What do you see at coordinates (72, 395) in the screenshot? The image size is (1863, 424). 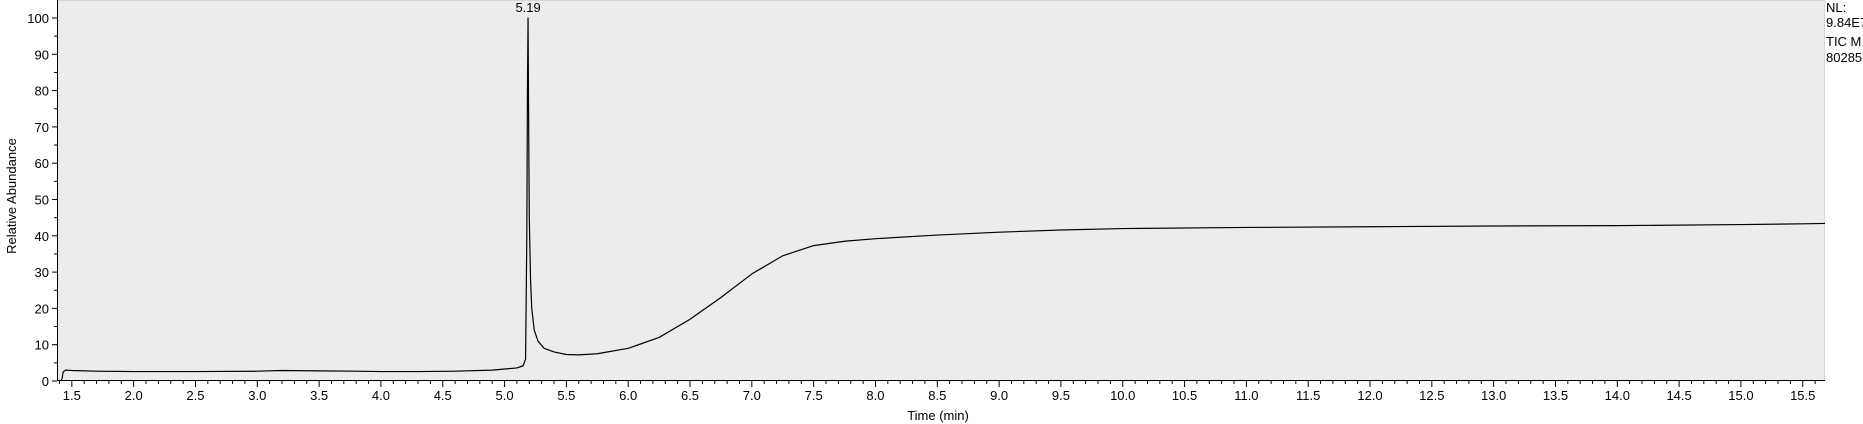 I see `x-tick-label: 1.5` at bounding box center [72, 395].